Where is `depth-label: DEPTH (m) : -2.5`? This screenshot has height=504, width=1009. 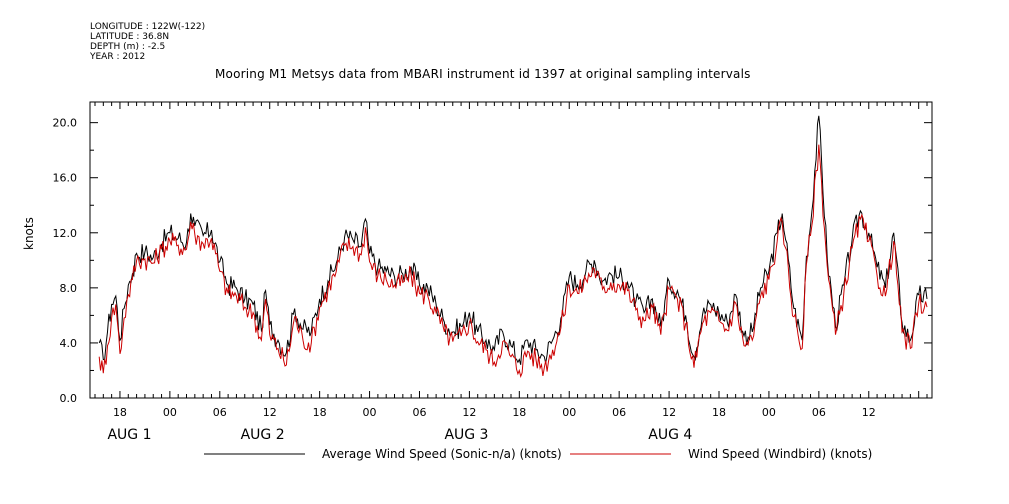
depth-label: DEPTH (m) : -2.5 is located at coordinates (128, 47).